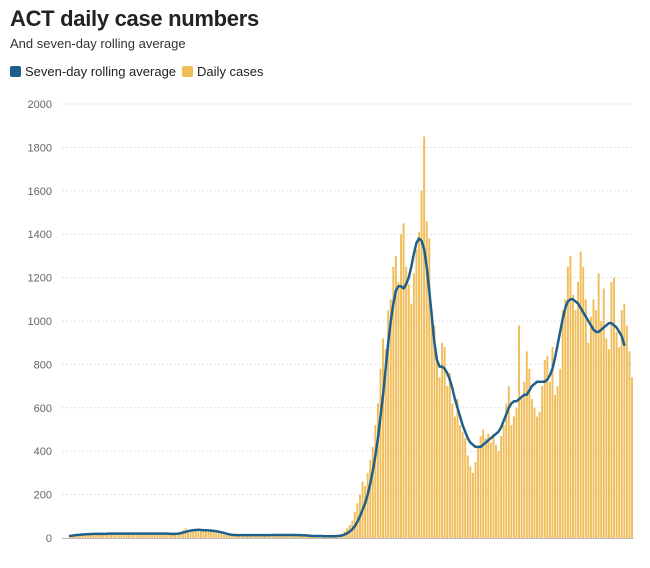 The height and width of the screenshot is (568, 650). Describe the element at coordinates (188, 71) in the screenshot. I see `legend-swatch-daily-cases` at that location.